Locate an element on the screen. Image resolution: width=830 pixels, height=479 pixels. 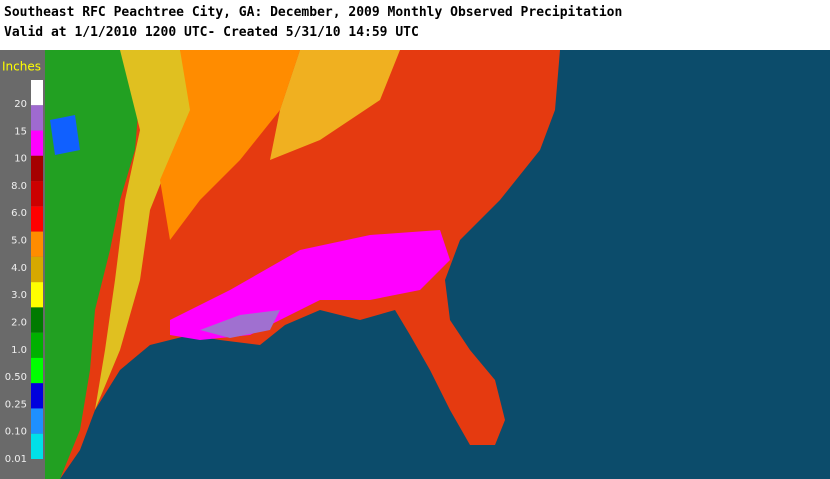
land-blue is located at coordinates (65, 135).